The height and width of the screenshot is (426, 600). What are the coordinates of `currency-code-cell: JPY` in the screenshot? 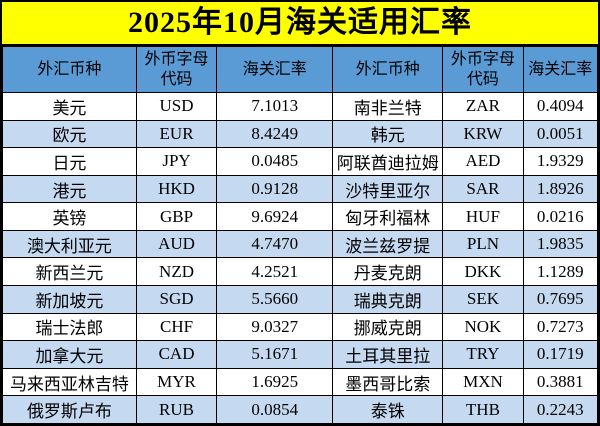 It's located at (176, 161).